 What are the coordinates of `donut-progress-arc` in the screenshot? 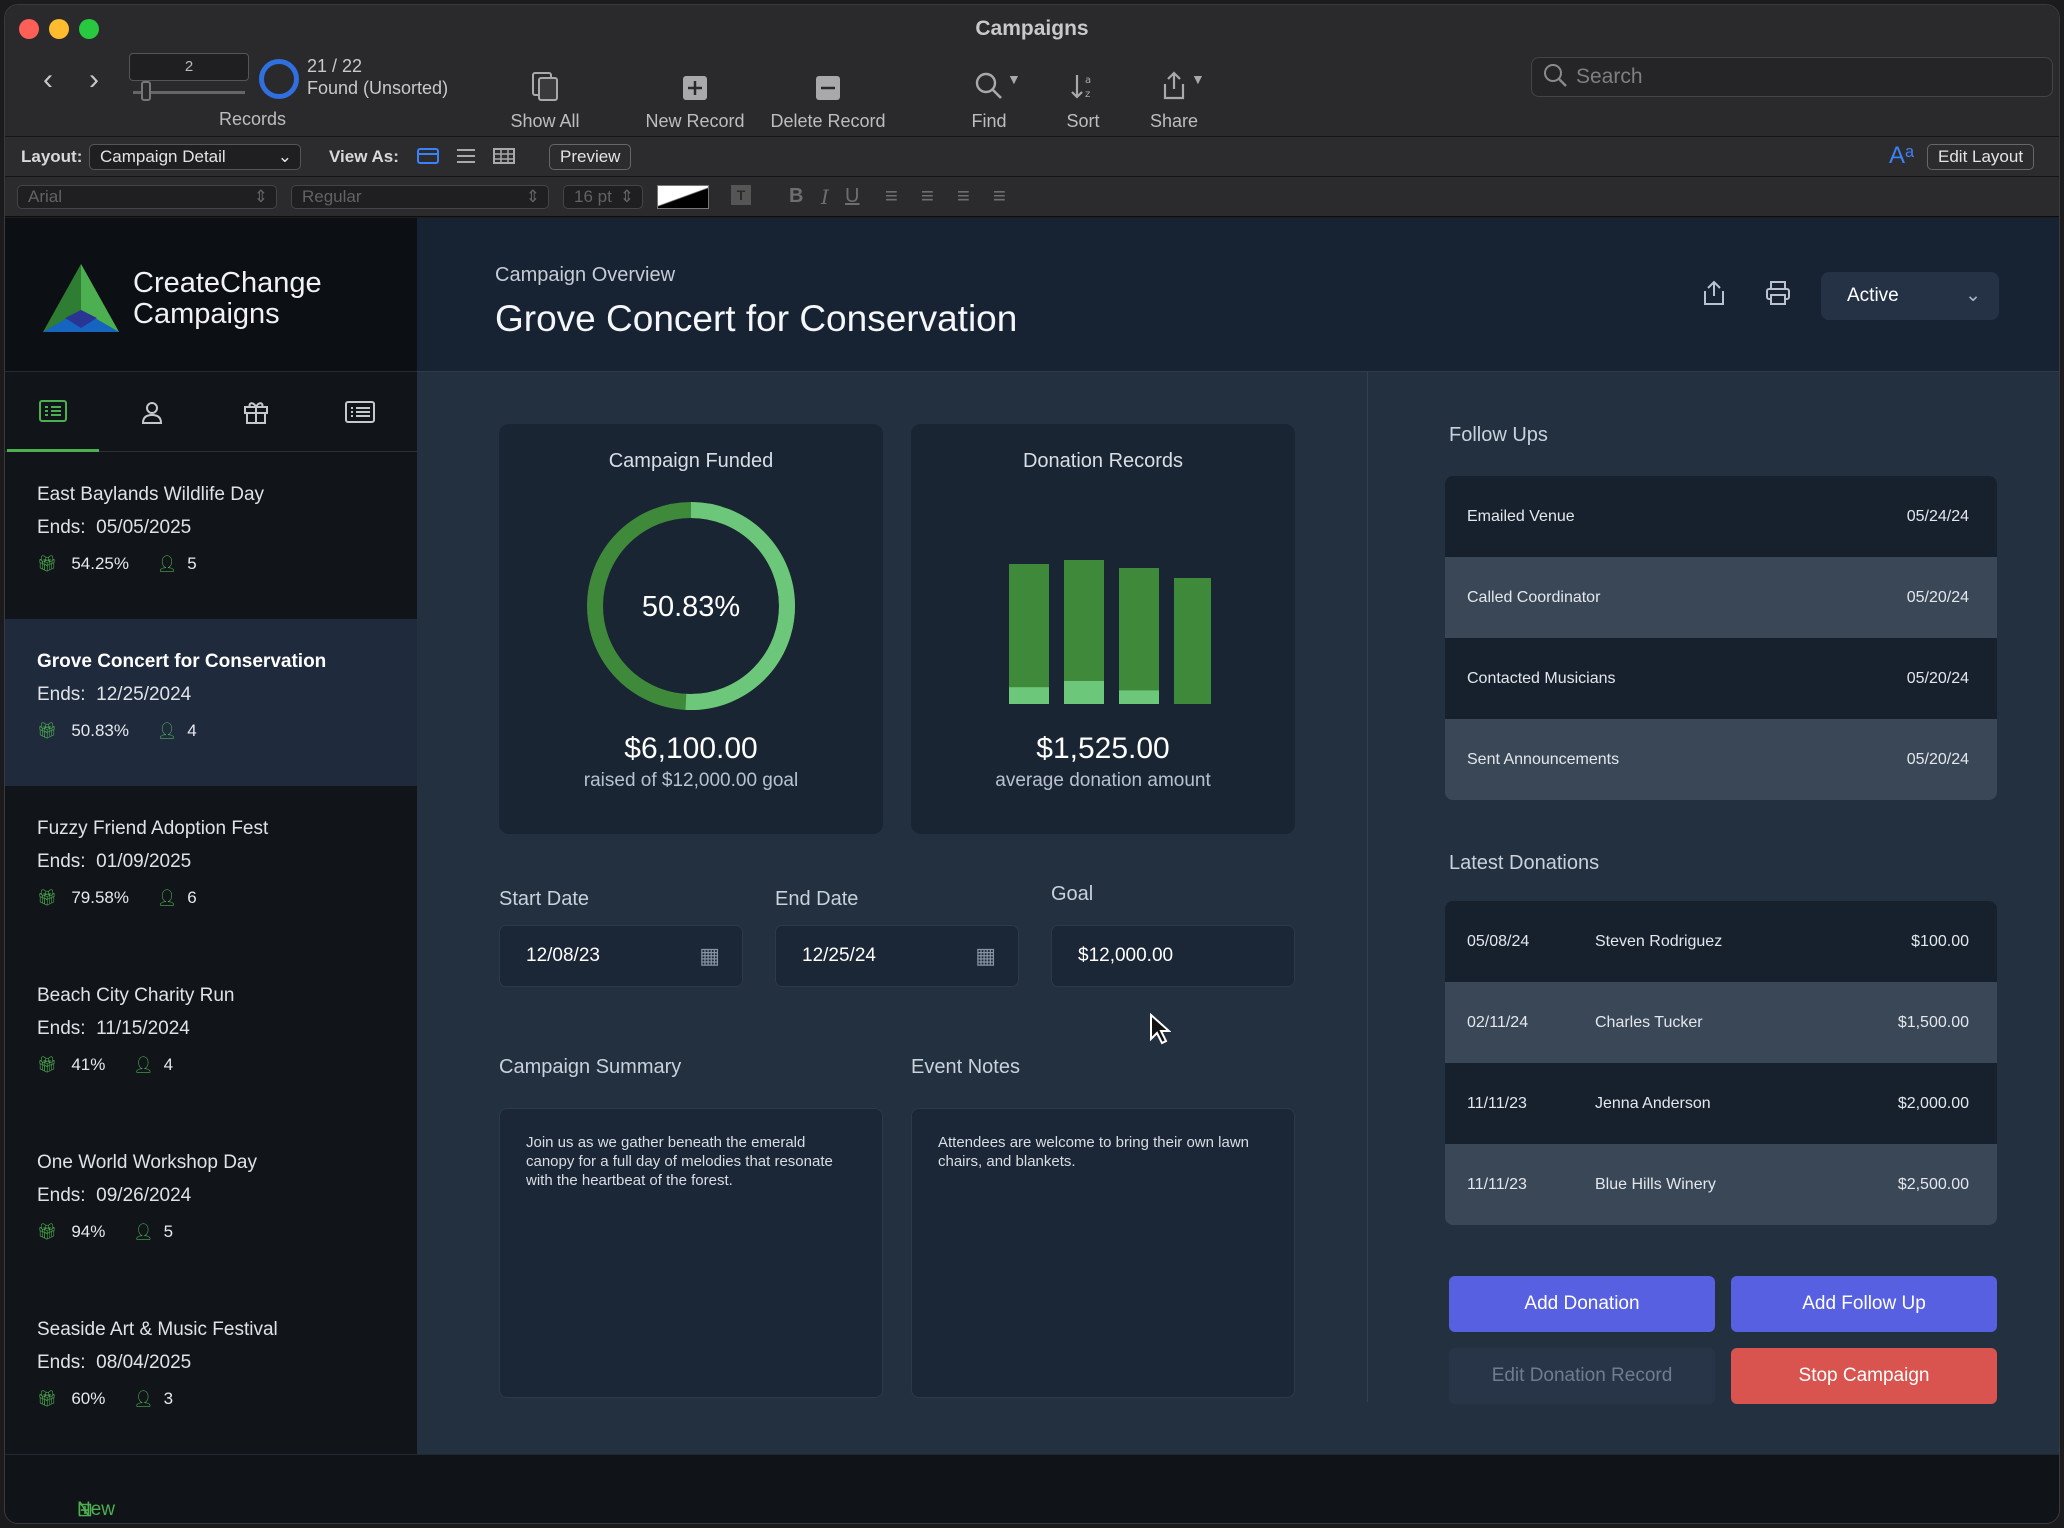 It's located at (691, 606).